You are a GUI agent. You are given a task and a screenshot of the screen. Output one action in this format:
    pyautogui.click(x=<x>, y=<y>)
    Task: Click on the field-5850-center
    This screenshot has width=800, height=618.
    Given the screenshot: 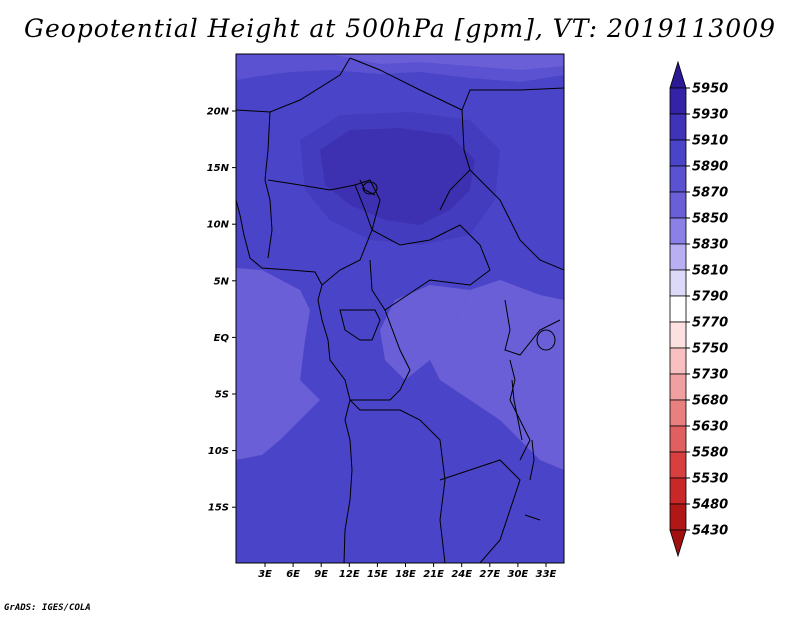 What is the action you would take?
    pyautogui.click(x=425, y=332)
    